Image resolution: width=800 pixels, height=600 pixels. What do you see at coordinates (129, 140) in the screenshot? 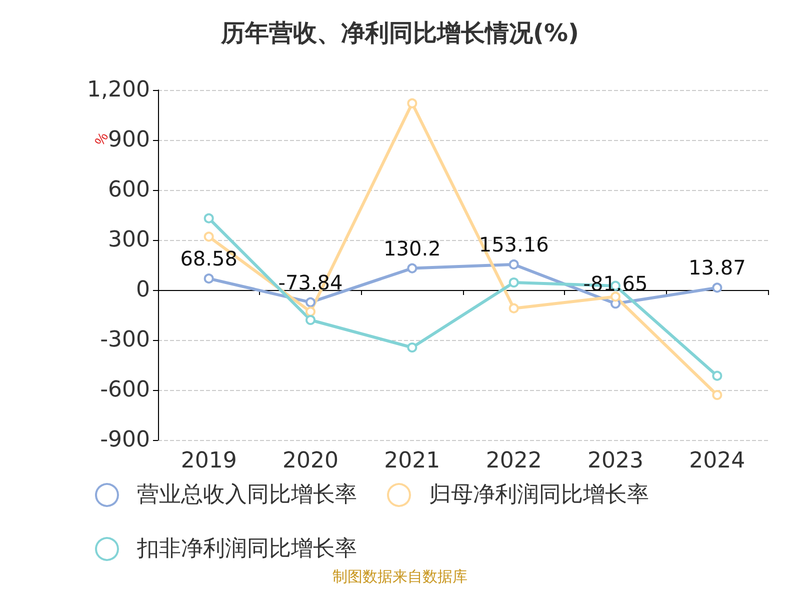
I see `y-tick-label: 900` at bounding box center [129, 140].